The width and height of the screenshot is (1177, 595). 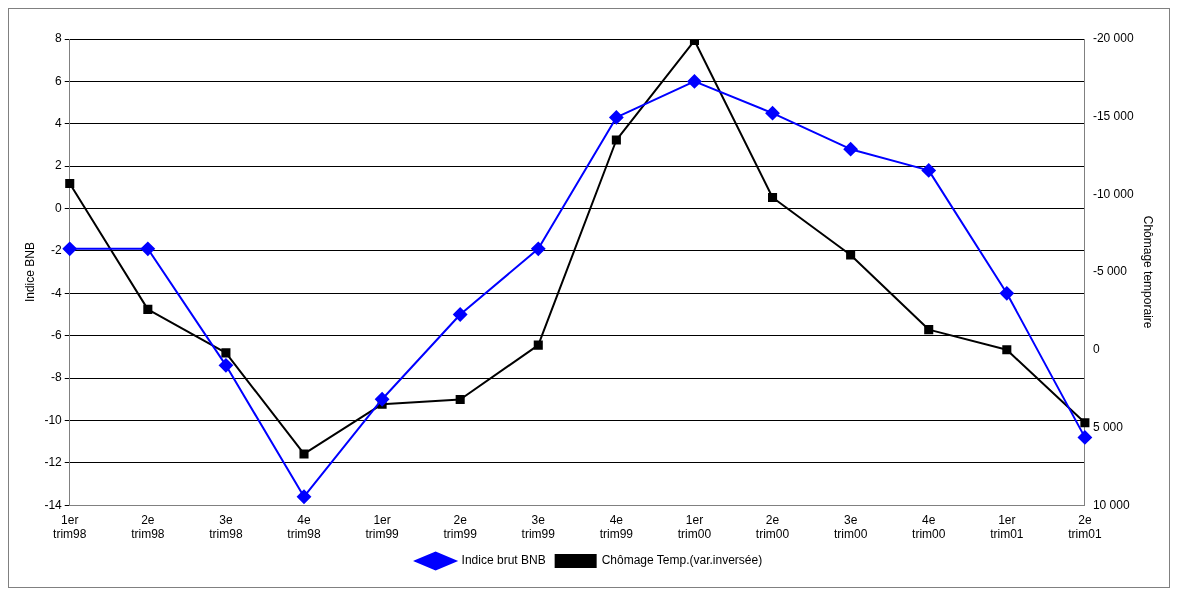 I want to click on y-tick-label: -12, so click(x=53, y=462).